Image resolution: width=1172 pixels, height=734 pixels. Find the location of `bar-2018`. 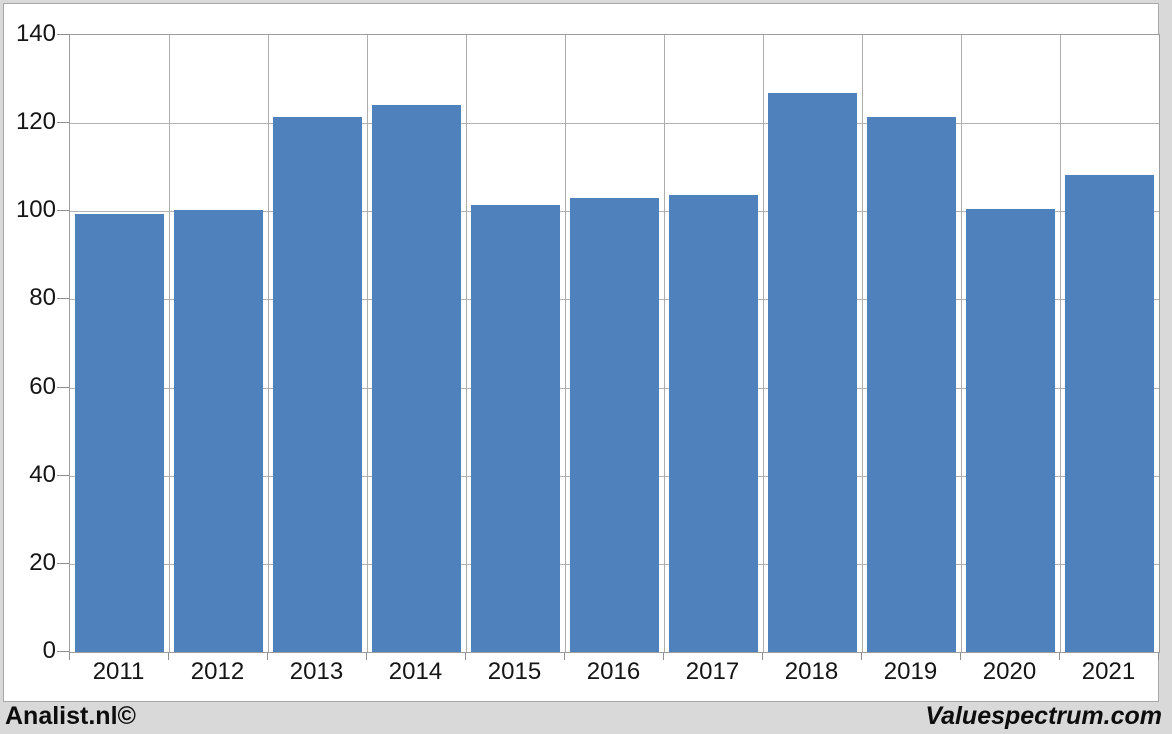

bar-2018 is located at coordinates (812, 372).